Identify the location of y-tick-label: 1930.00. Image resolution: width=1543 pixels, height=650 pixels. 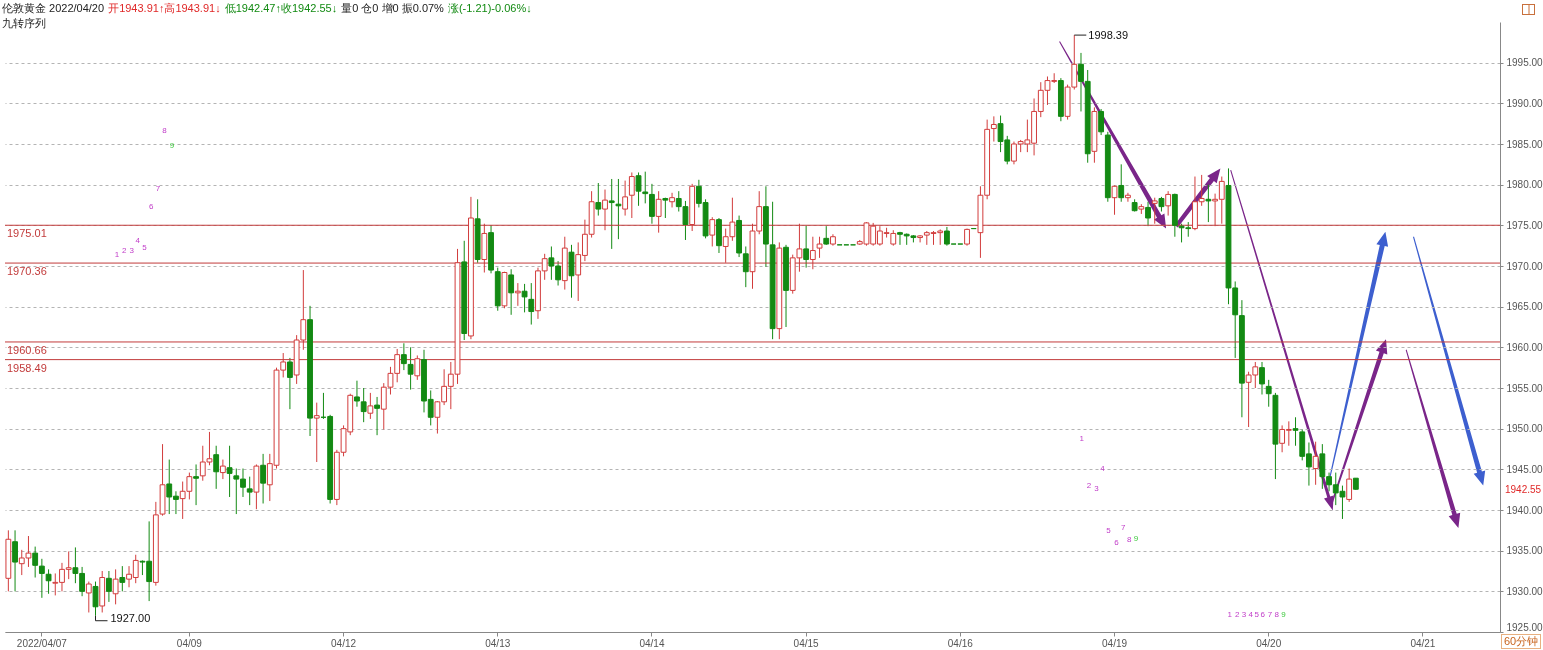
(1524, 591).